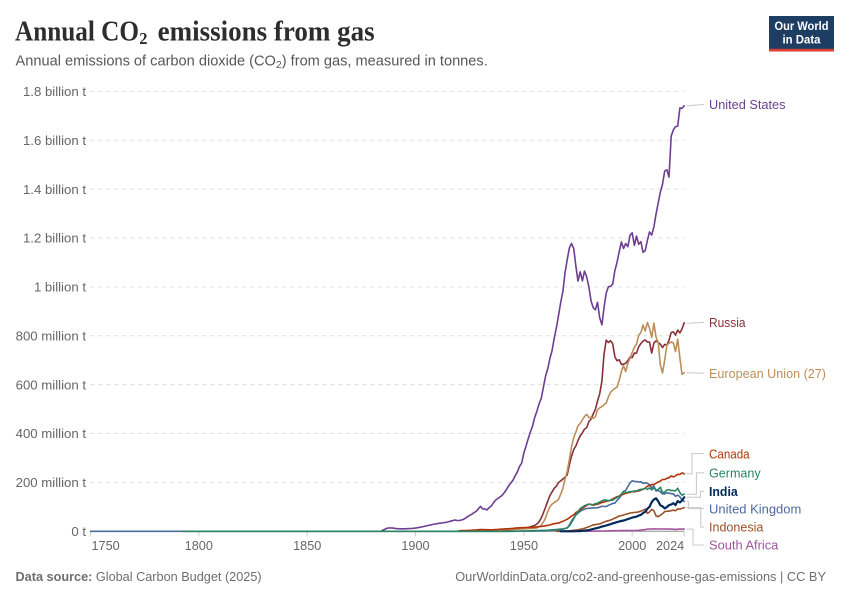 The width and height of the screenshot is (850, 605). What do you see at coordinates (670, 546) in the screenshot?
I see `svg-text: 2024` at bounding box center [670, 546].